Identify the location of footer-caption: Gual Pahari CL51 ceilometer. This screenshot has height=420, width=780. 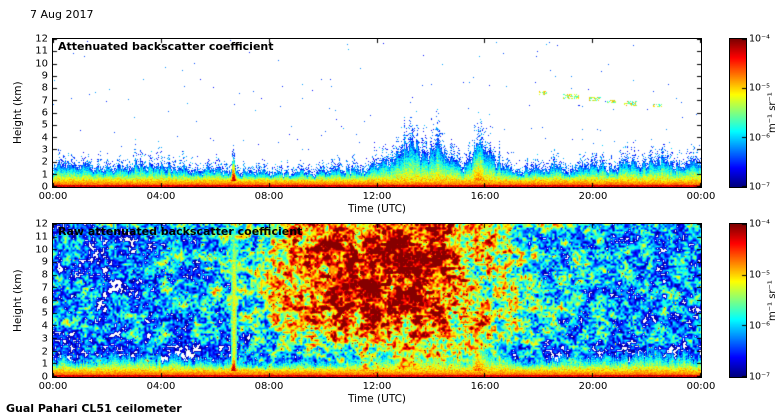
(94, 408).